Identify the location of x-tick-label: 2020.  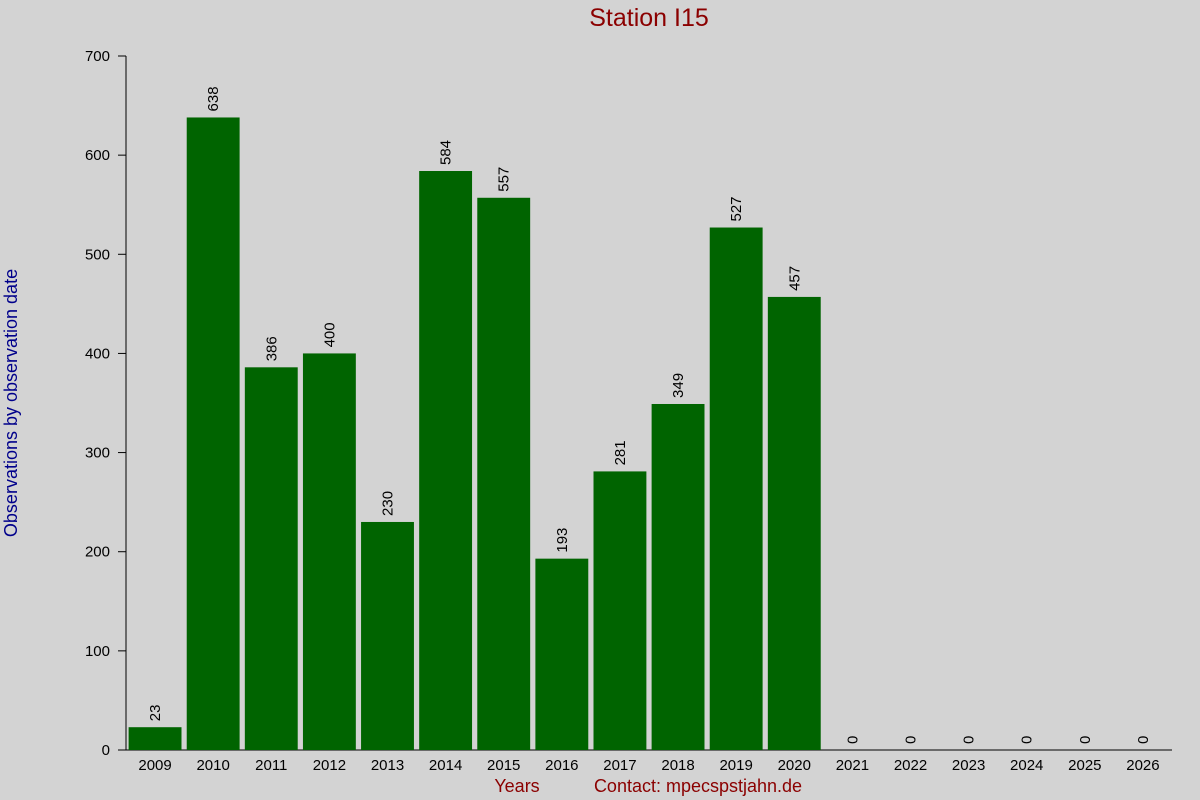
(794, 765).